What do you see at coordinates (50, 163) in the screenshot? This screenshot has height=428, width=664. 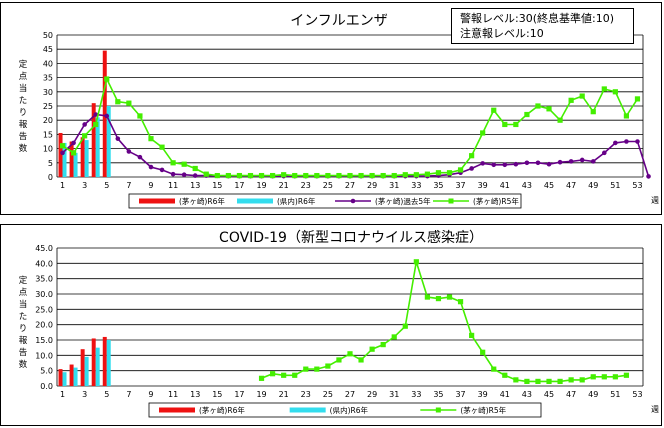 I see `y-tick-label: 5` at bounding box center [50, 163].